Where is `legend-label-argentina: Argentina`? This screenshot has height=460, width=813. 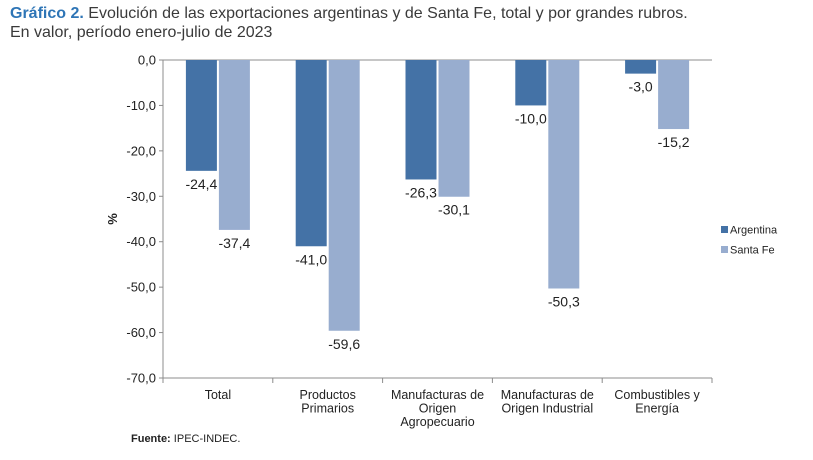 legend-label-argentina: Argentina is located at coordinates (754, 231).